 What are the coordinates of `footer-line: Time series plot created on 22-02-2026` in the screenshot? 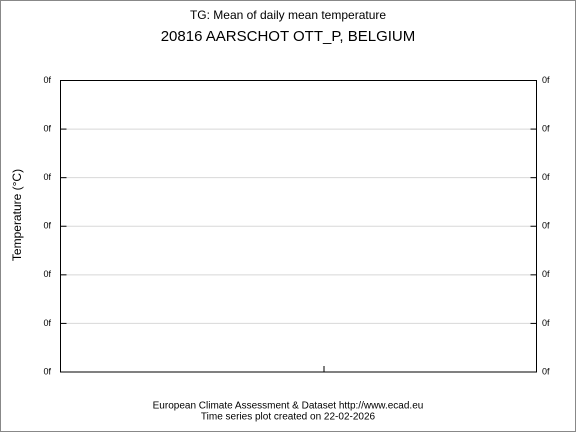 It's located at (288, 417).